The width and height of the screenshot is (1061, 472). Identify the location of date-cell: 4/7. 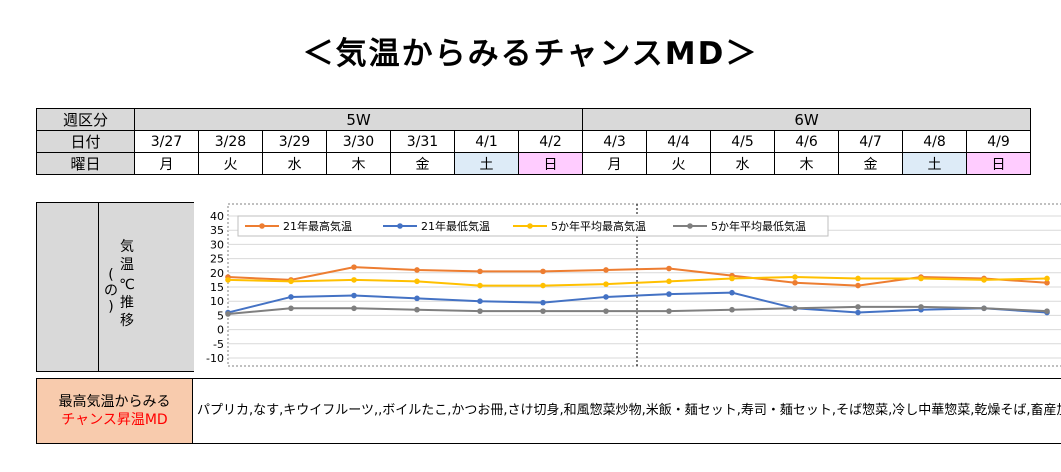
(870, 141).